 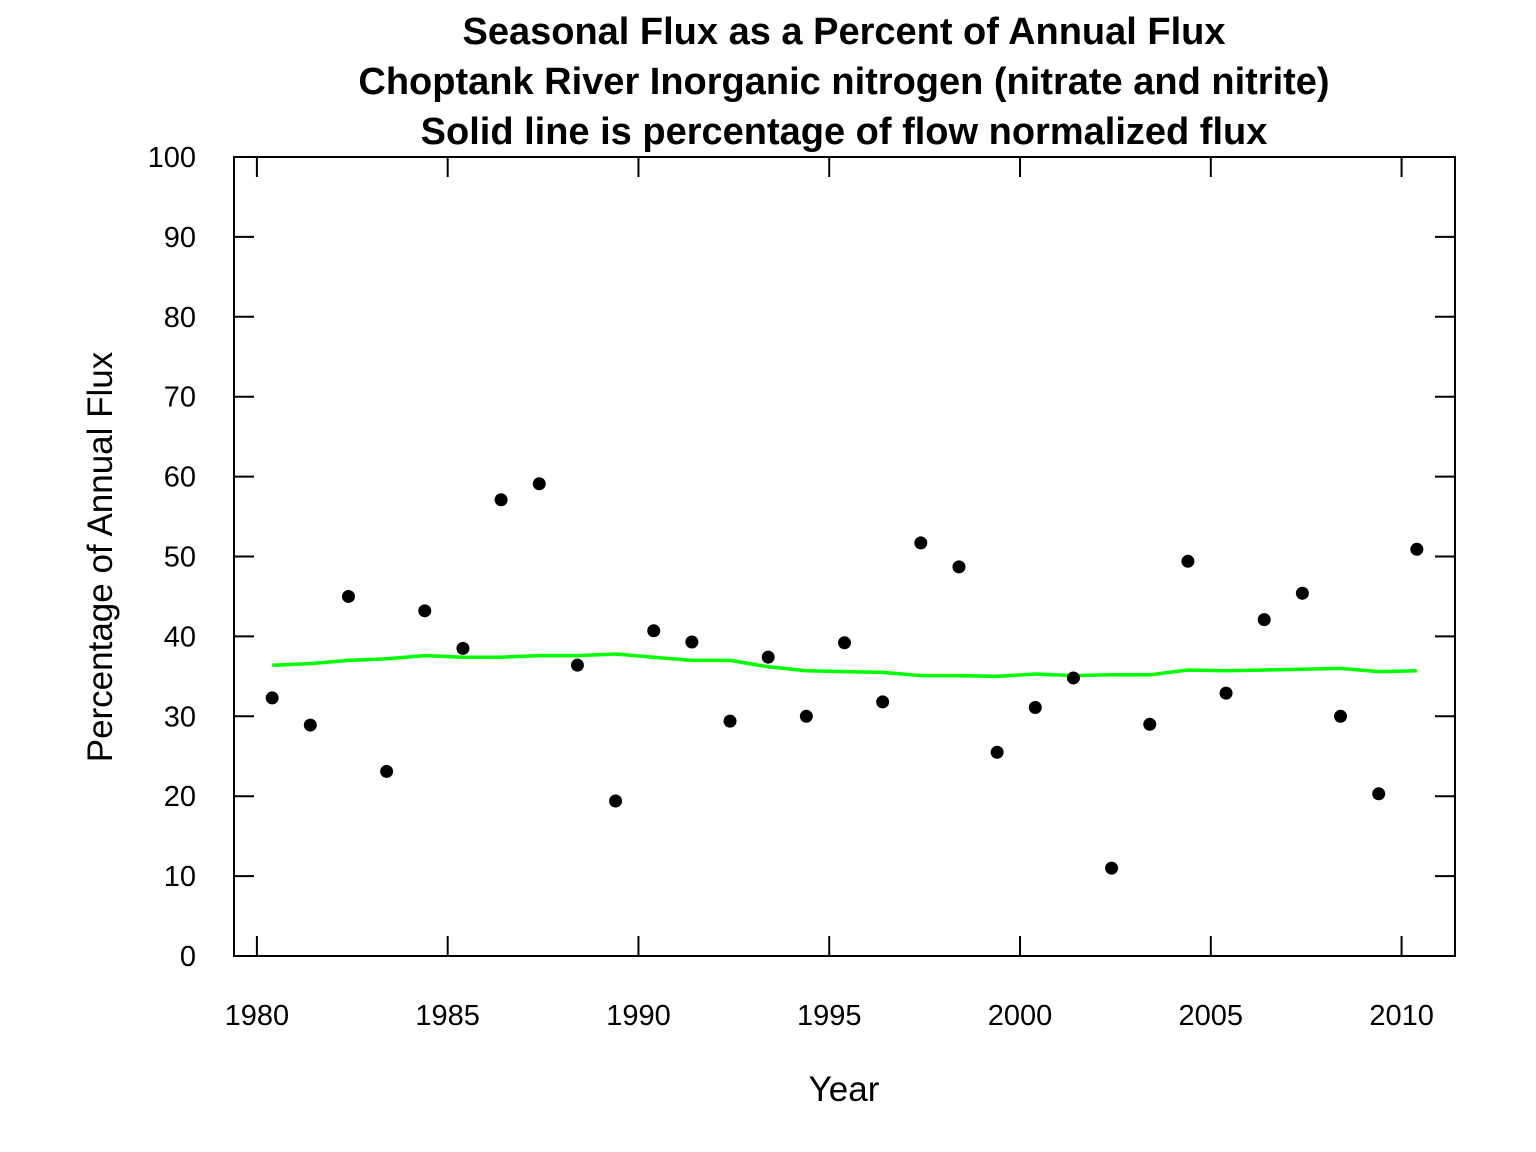 I want to click on y-tick-label-10: 10, so click(x=180, y=877).